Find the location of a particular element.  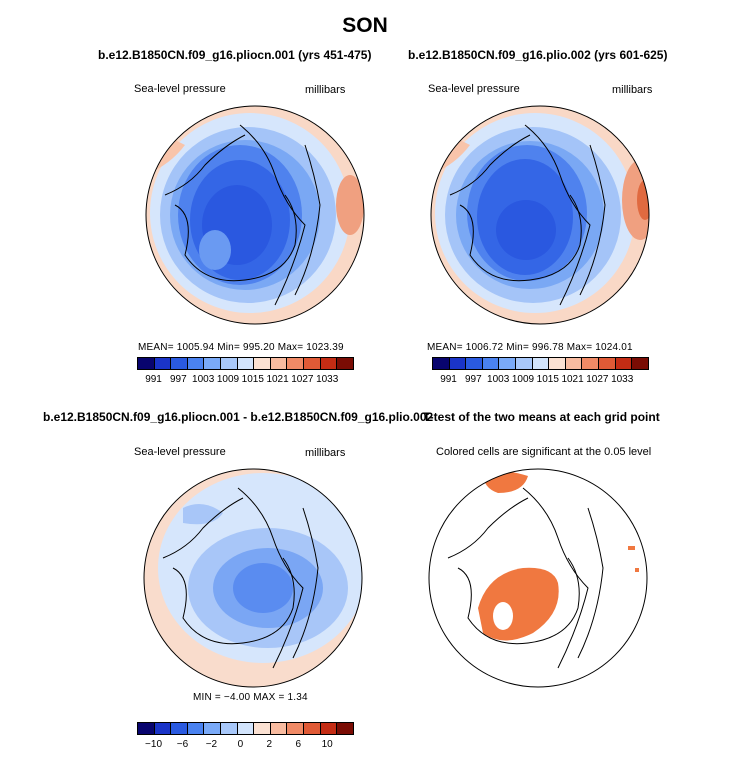

panel-2-stats: MEAN= 1006.72 Min= 996.78 Max= 1024.01 is located at coordinates (530, 347).